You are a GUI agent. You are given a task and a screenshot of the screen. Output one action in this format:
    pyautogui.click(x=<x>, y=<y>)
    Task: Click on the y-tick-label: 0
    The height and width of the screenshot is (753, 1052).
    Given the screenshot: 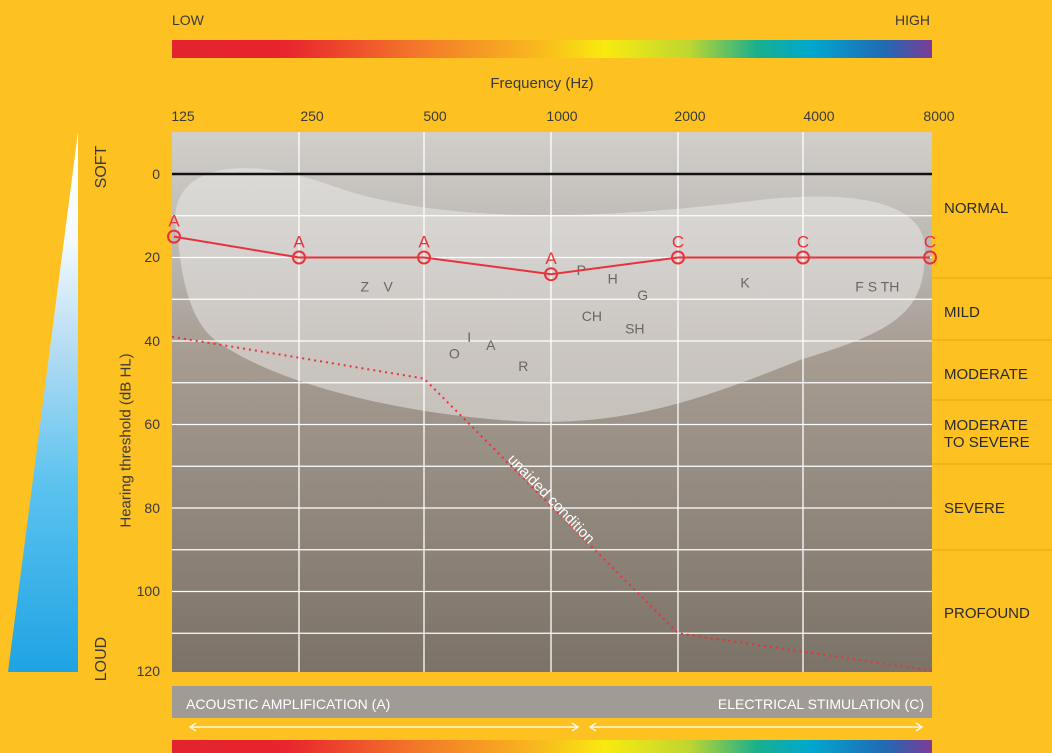 What is the action you would take?
    pyautogui.click(x=156, y=174)
    